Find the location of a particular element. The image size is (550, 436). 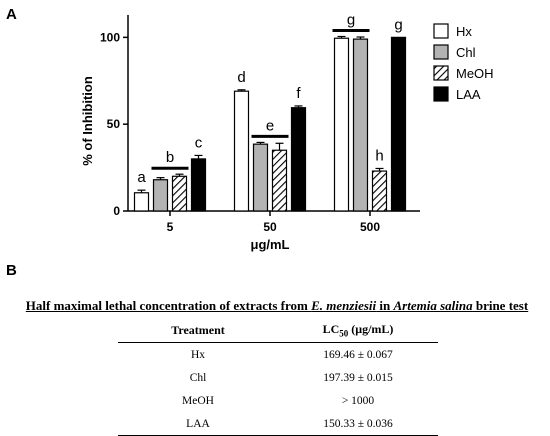

table-row: Hx 169.46 ± 0.067 is located at coordinates (278, 355).